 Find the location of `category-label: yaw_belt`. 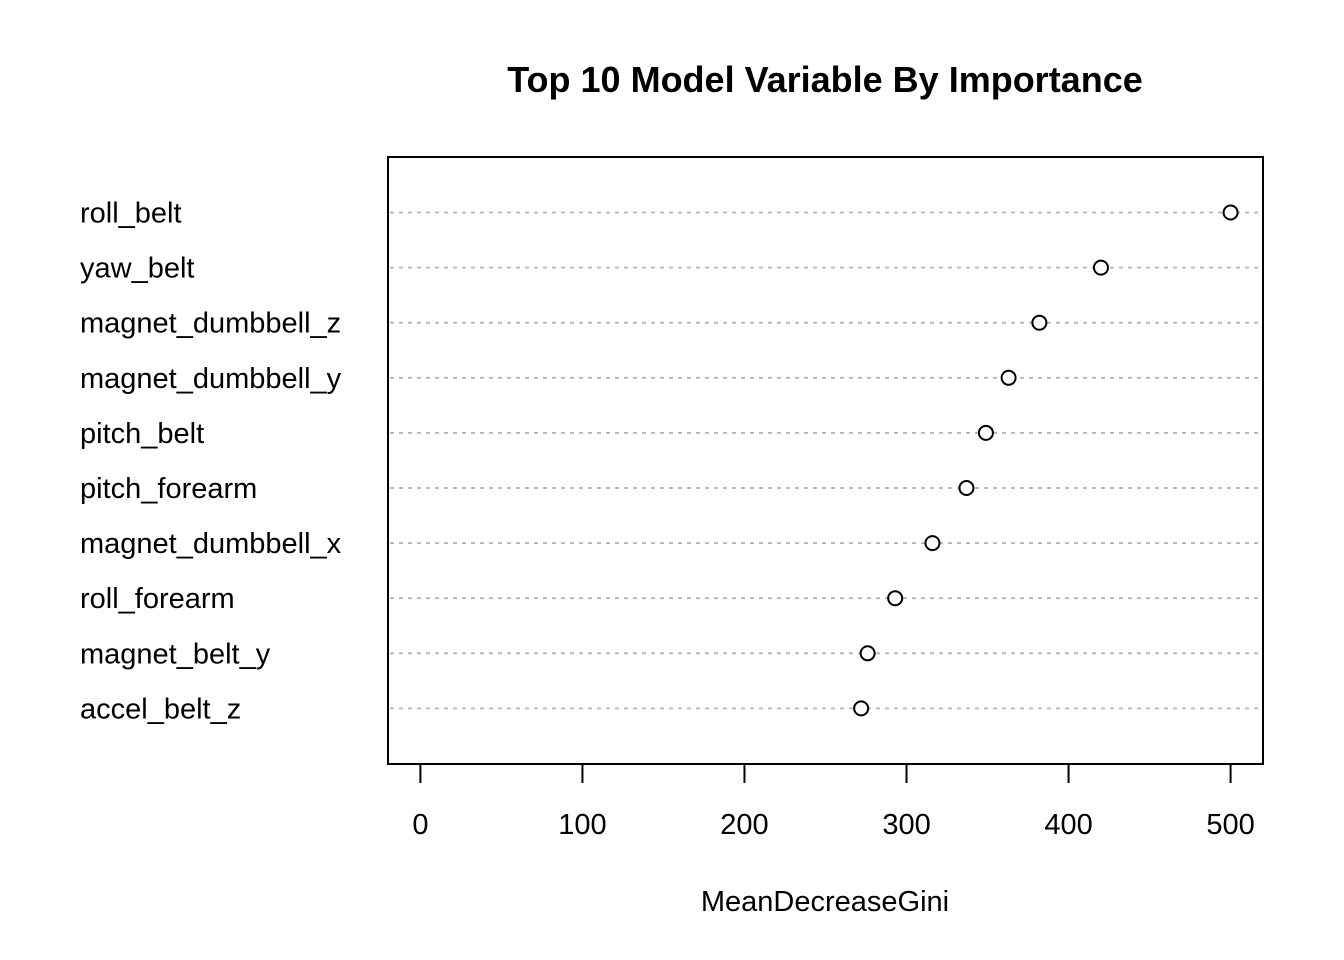

category-label: yaw_belt is located at coordinates (137, 269).